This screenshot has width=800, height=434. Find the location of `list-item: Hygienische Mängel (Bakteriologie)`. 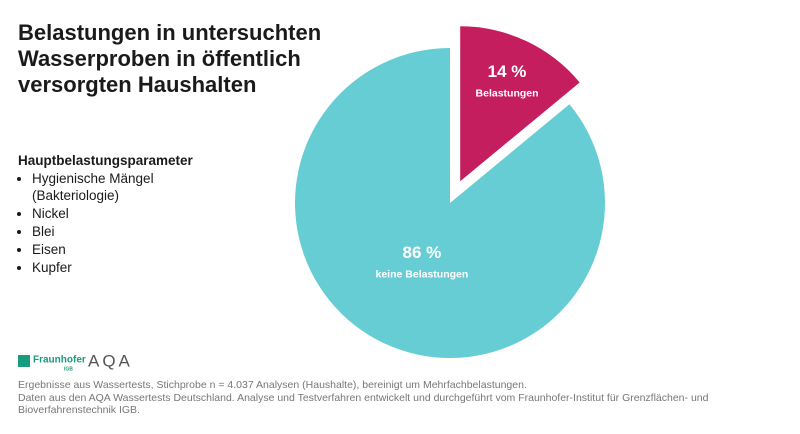

list-item: Hygienische Mängel (Bakteriologie) is located at coordinates (112, 187).